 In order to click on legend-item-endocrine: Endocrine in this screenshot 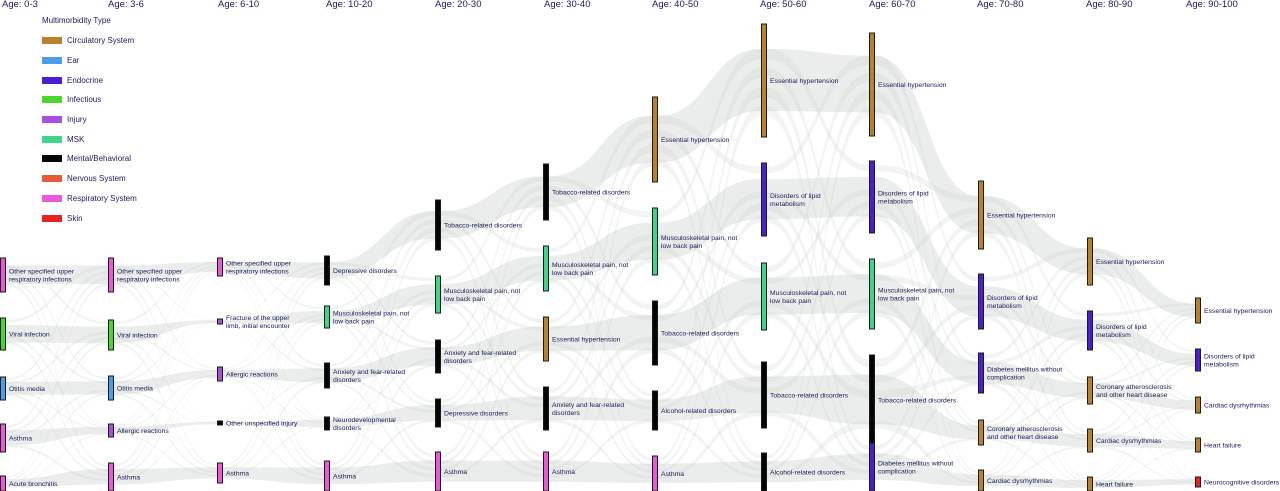, I will do `click(122, 80)`.